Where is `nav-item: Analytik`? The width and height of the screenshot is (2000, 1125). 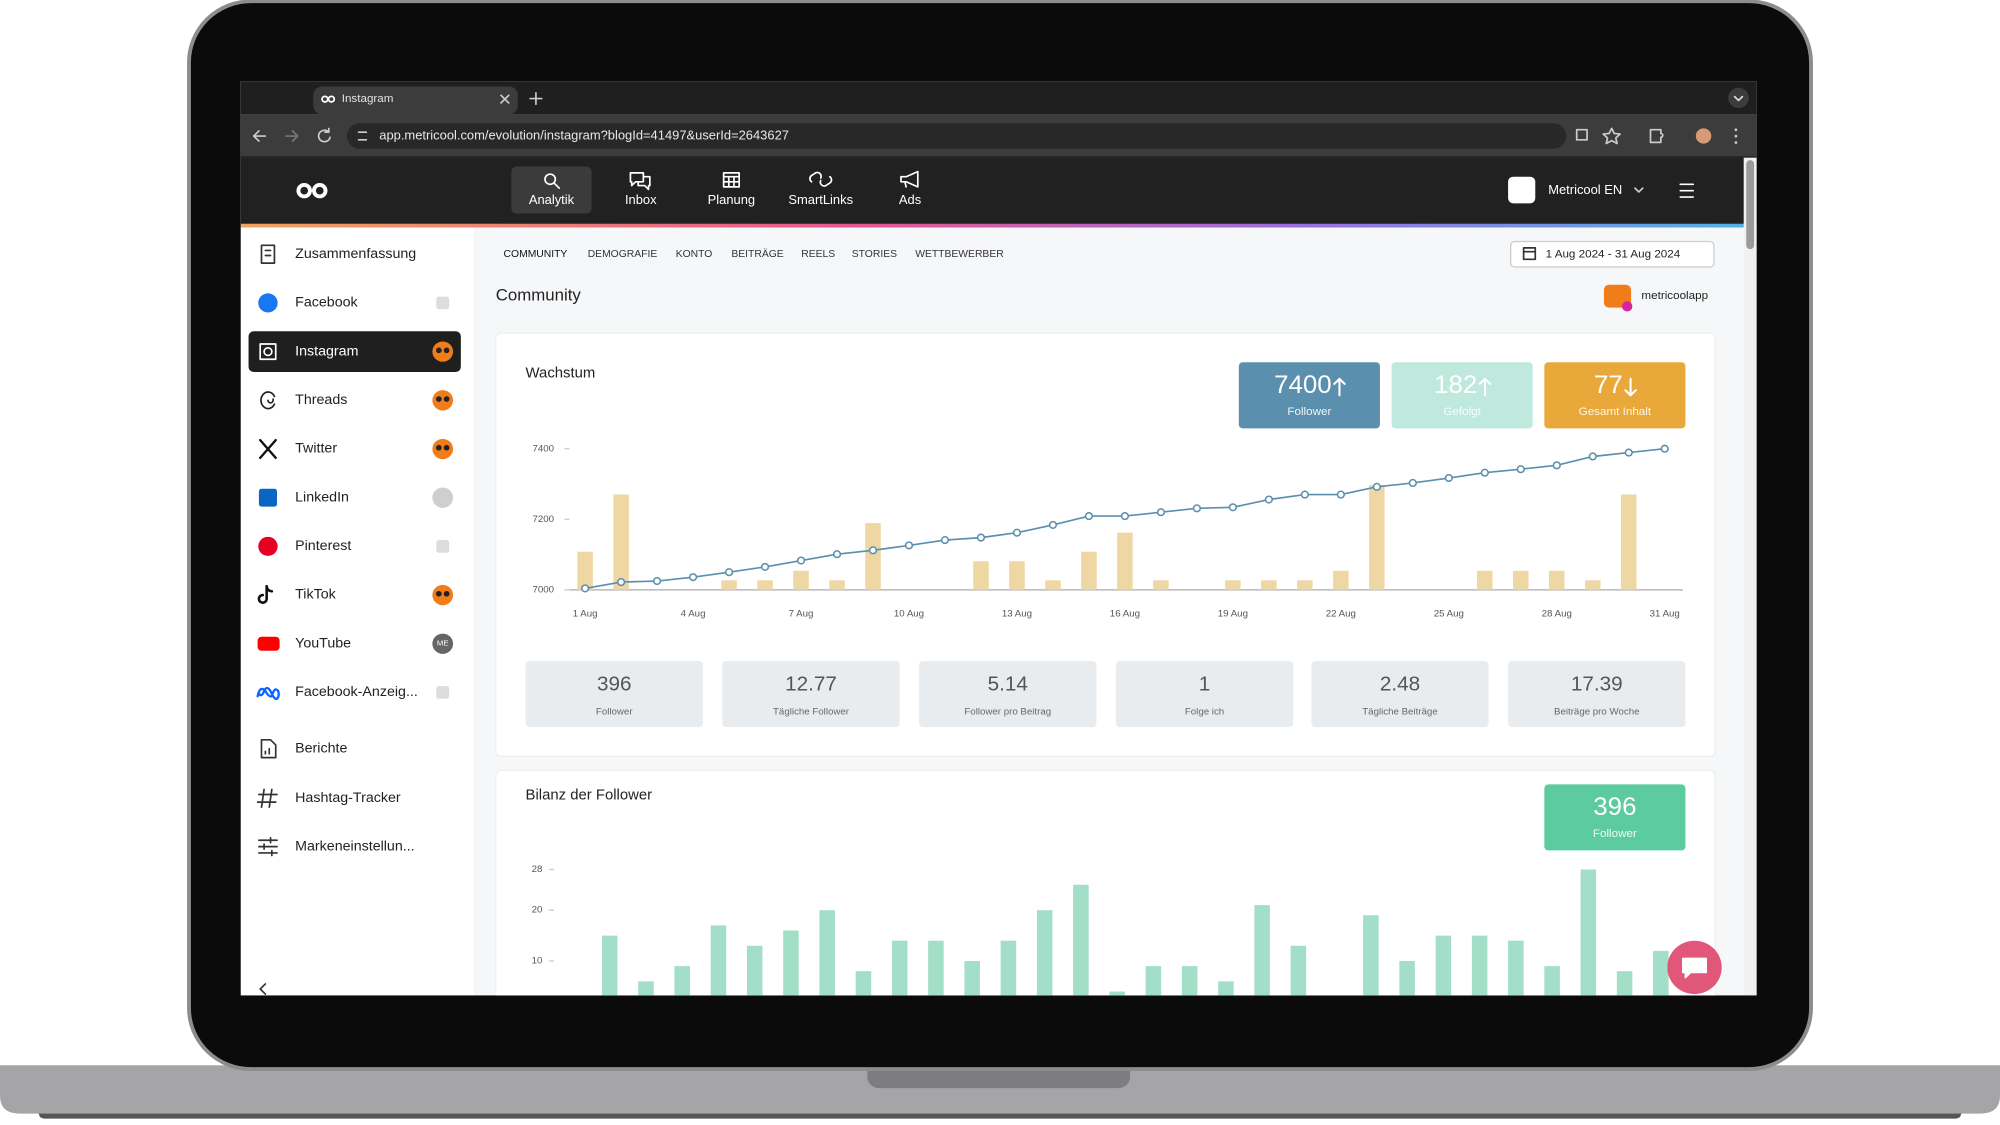
nav-item: Analytik is located at coordinates (552, 199).